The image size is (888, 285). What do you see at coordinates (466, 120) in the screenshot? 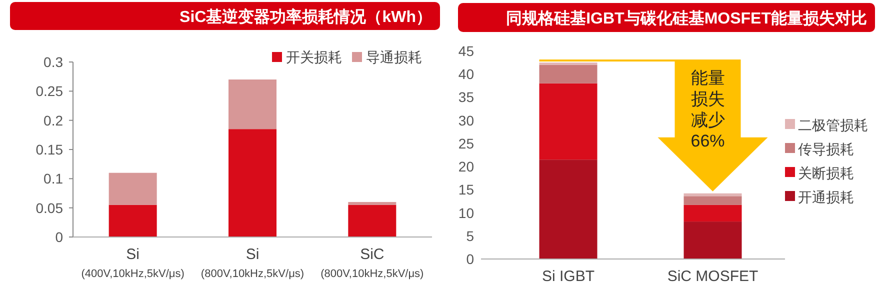
I see `y-tick-label: 30` at bounding box center [466, 120].